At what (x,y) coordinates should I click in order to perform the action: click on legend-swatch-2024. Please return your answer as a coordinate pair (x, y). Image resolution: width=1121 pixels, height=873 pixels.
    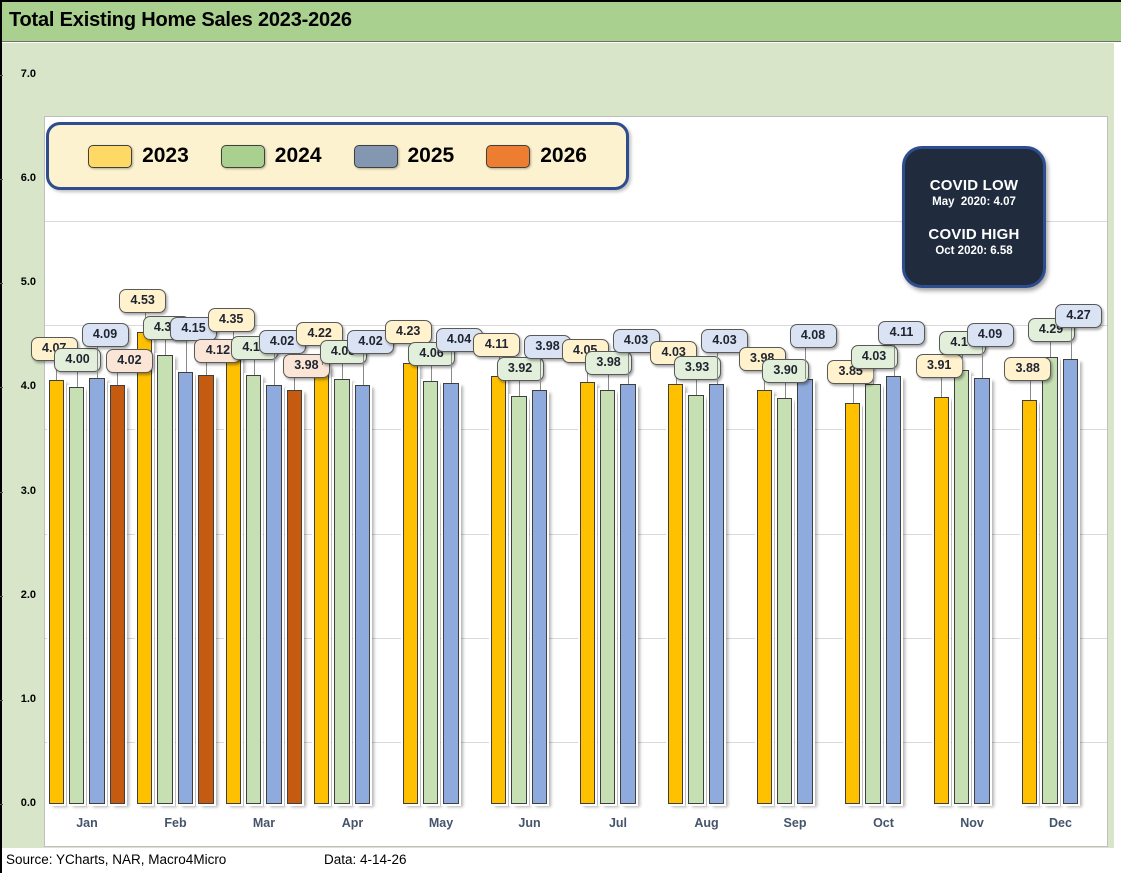
    Looking at the image, I should click on (242, 156).